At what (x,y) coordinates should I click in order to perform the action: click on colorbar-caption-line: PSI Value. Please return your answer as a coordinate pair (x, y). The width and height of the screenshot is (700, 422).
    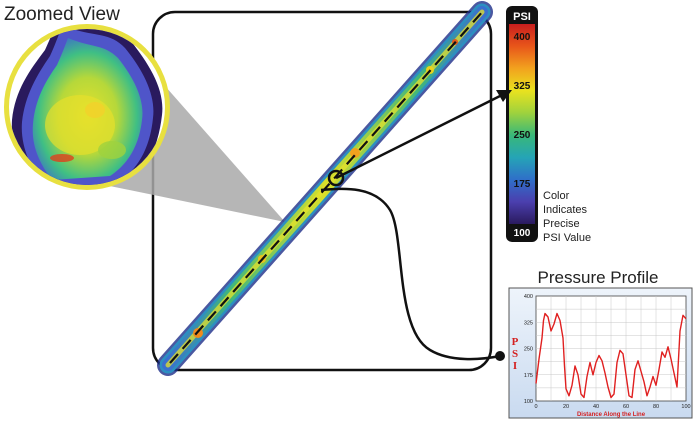
    Looking at the image, I should click on (567, 238).